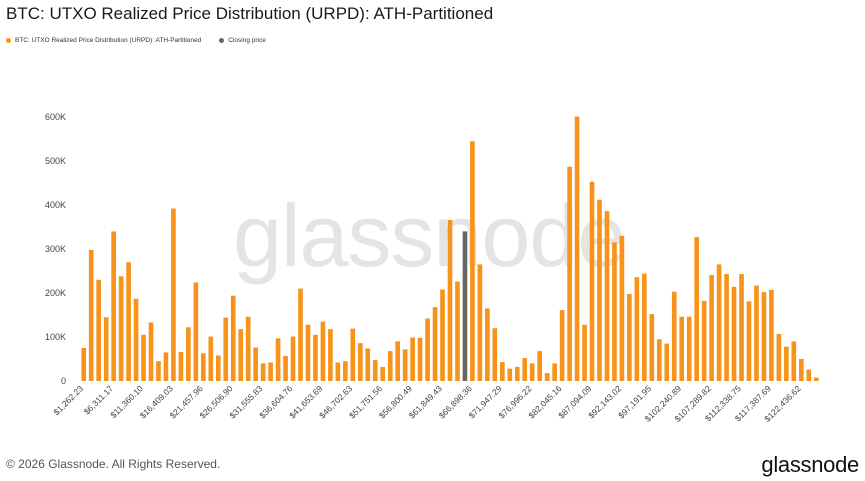 The height and width of the screenshot is (481, 865). Describe the element at coordinates (465, 306) in the screenshot. I see `closing-price-bar` at that location.